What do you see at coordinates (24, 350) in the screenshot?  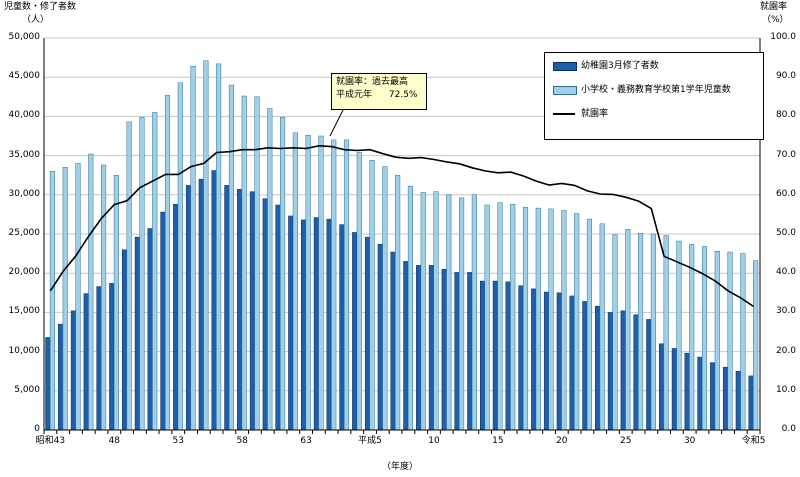 I see `y-tick-label: 10,000` at bounding box center [24, 350].